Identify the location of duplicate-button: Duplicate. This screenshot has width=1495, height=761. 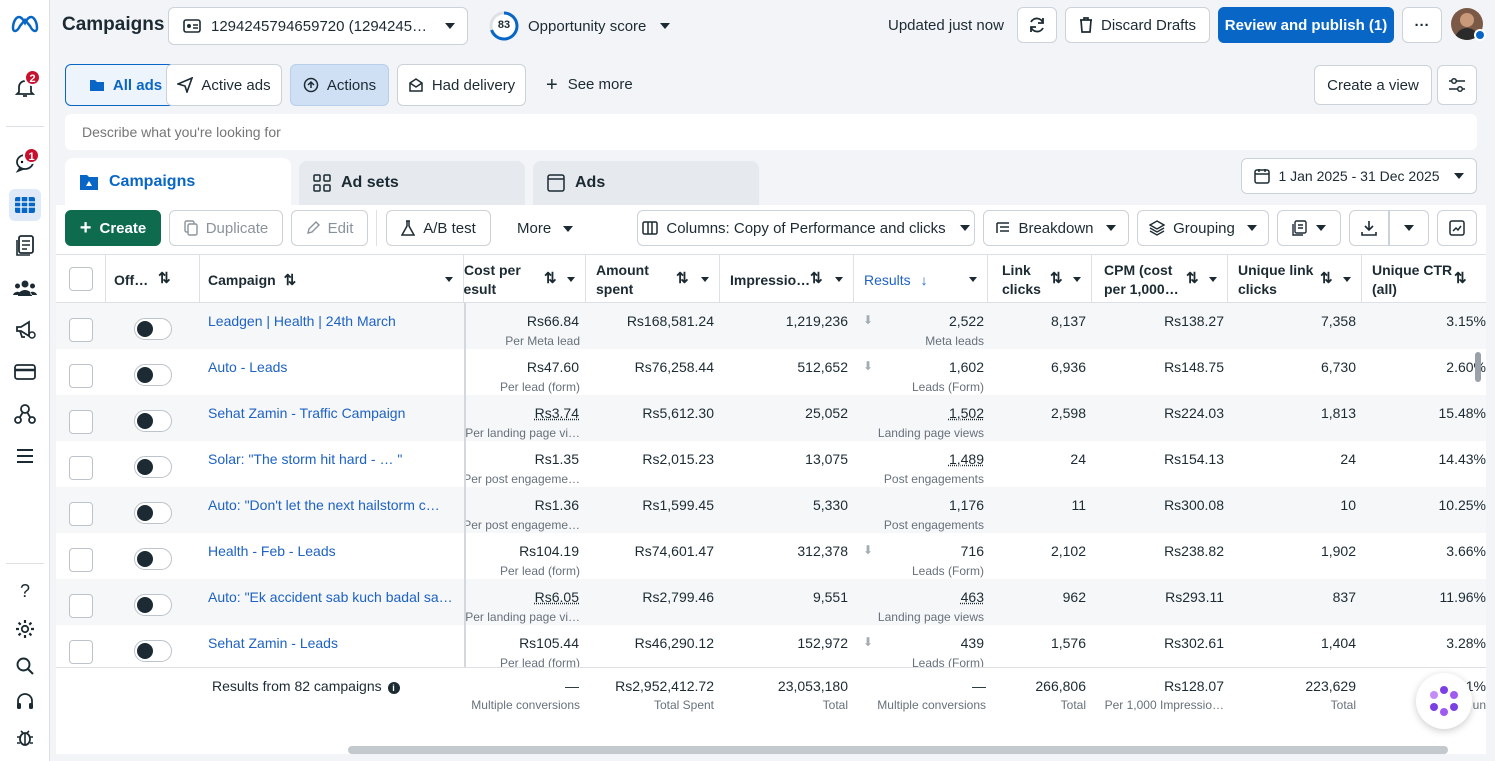
(226, 228).